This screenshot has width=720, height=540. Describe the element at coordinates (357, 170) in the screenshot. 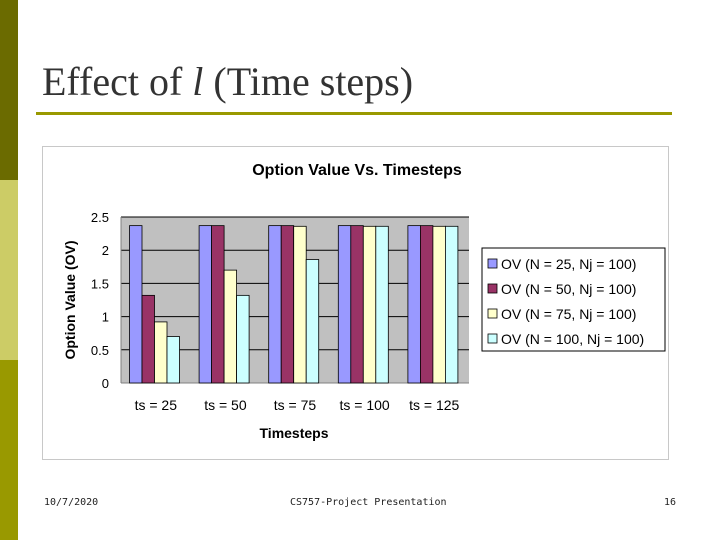

I see `chart-title: Option Value Vs. Timesteps` at that location.